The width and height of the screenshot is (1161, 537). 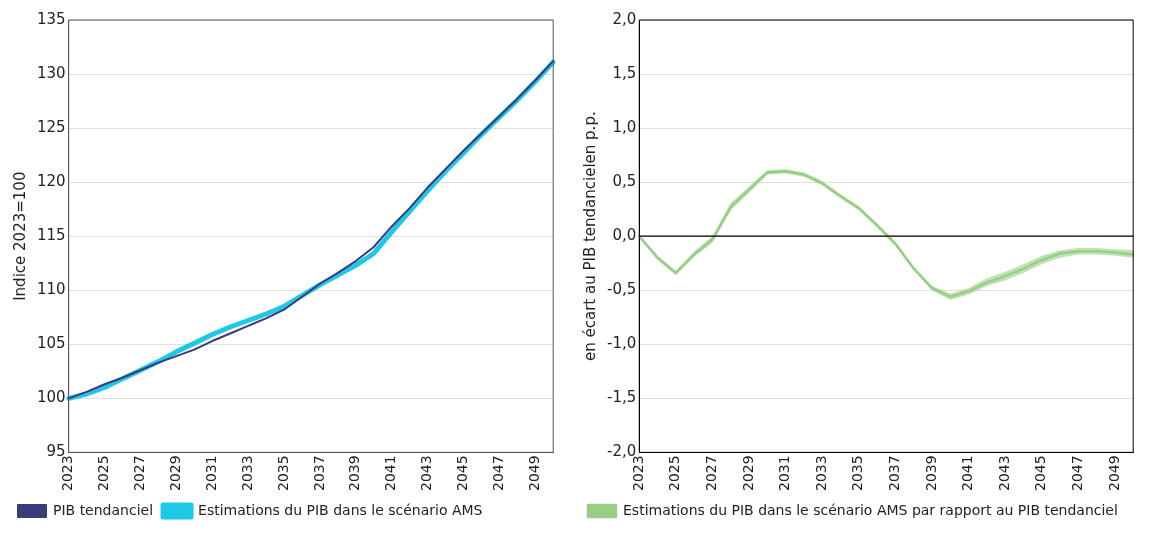 I want to click on y-tick-label: 125, so click(x=51, y=126).